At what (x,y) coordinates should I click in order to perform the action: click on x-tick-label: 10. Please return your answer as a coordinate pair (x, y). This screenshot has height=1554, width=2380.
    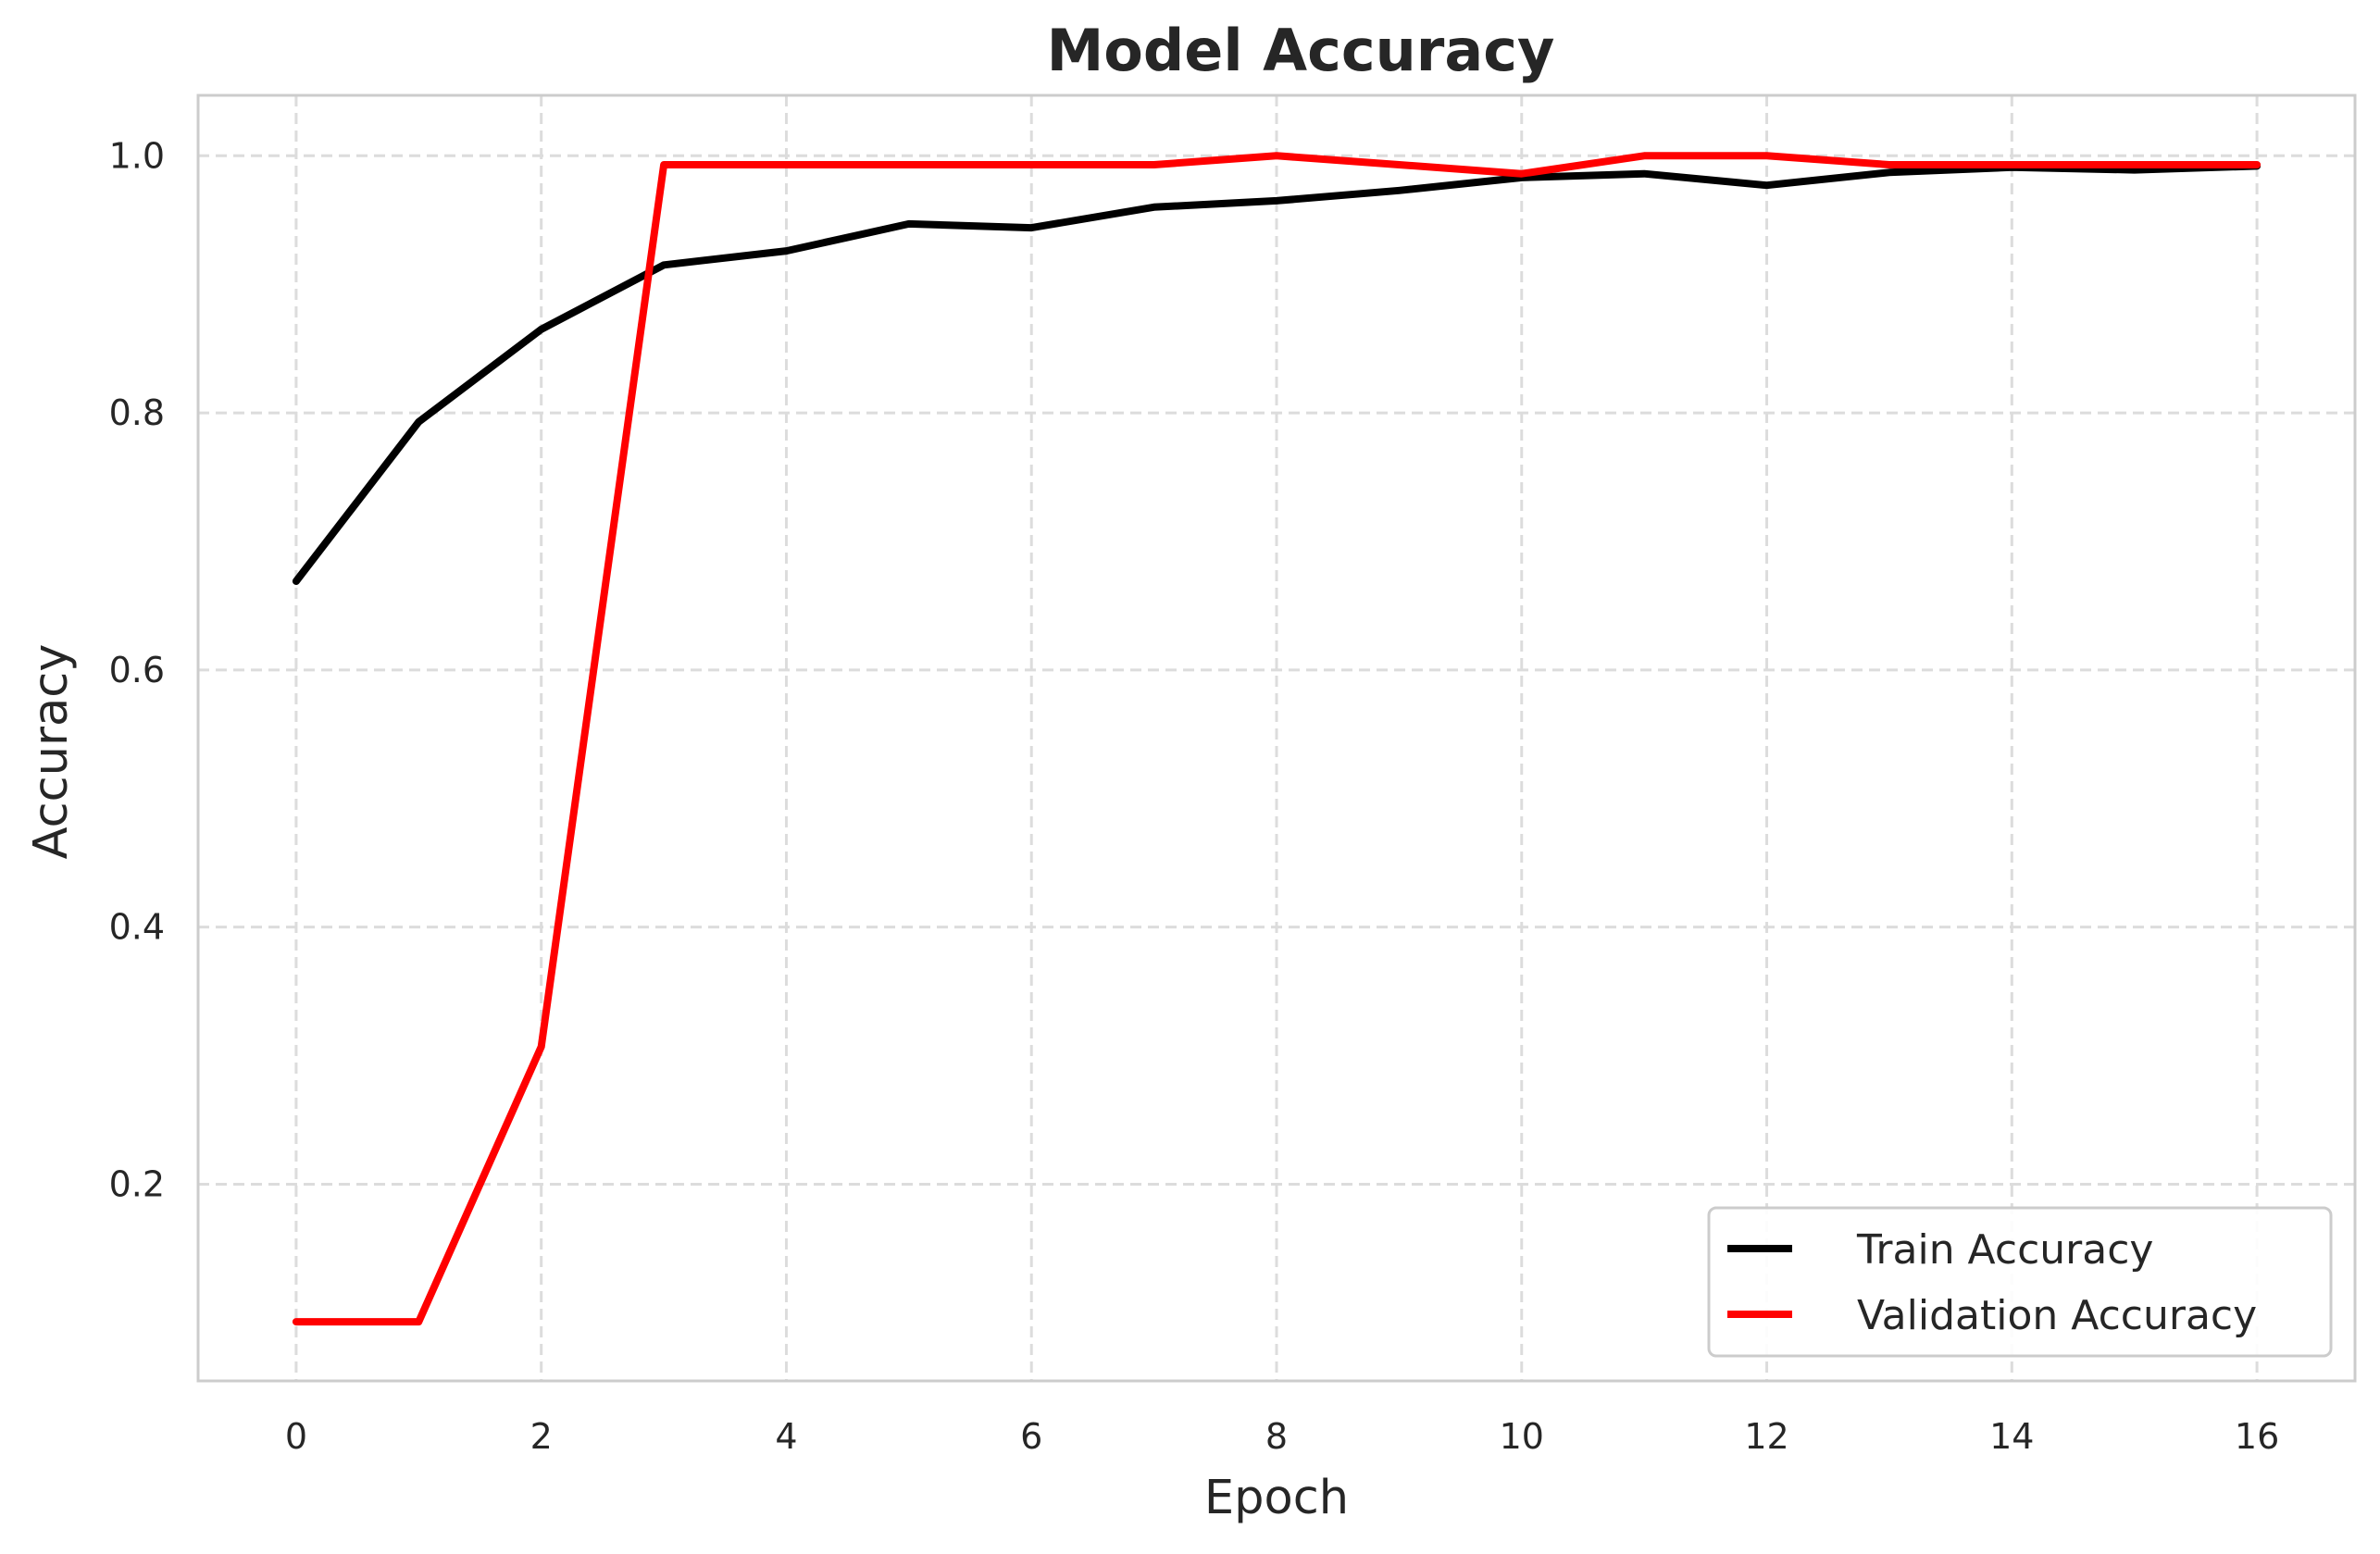
    Looking at the image, I should click on (1522, 1437).